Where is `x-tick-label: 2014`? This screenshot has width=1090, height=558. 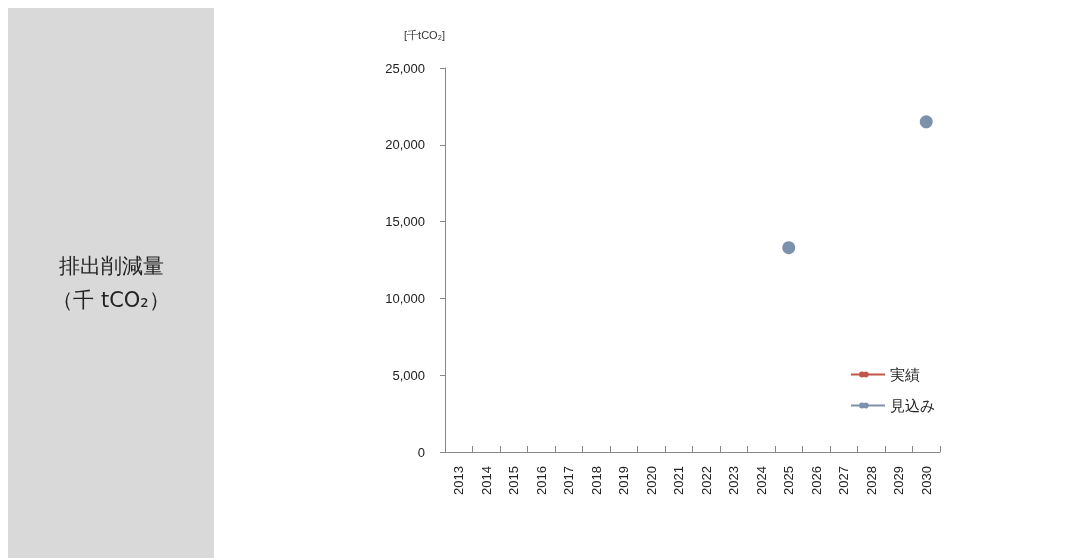 x-tick-label: 2014 is located at coordinates (486, 480).